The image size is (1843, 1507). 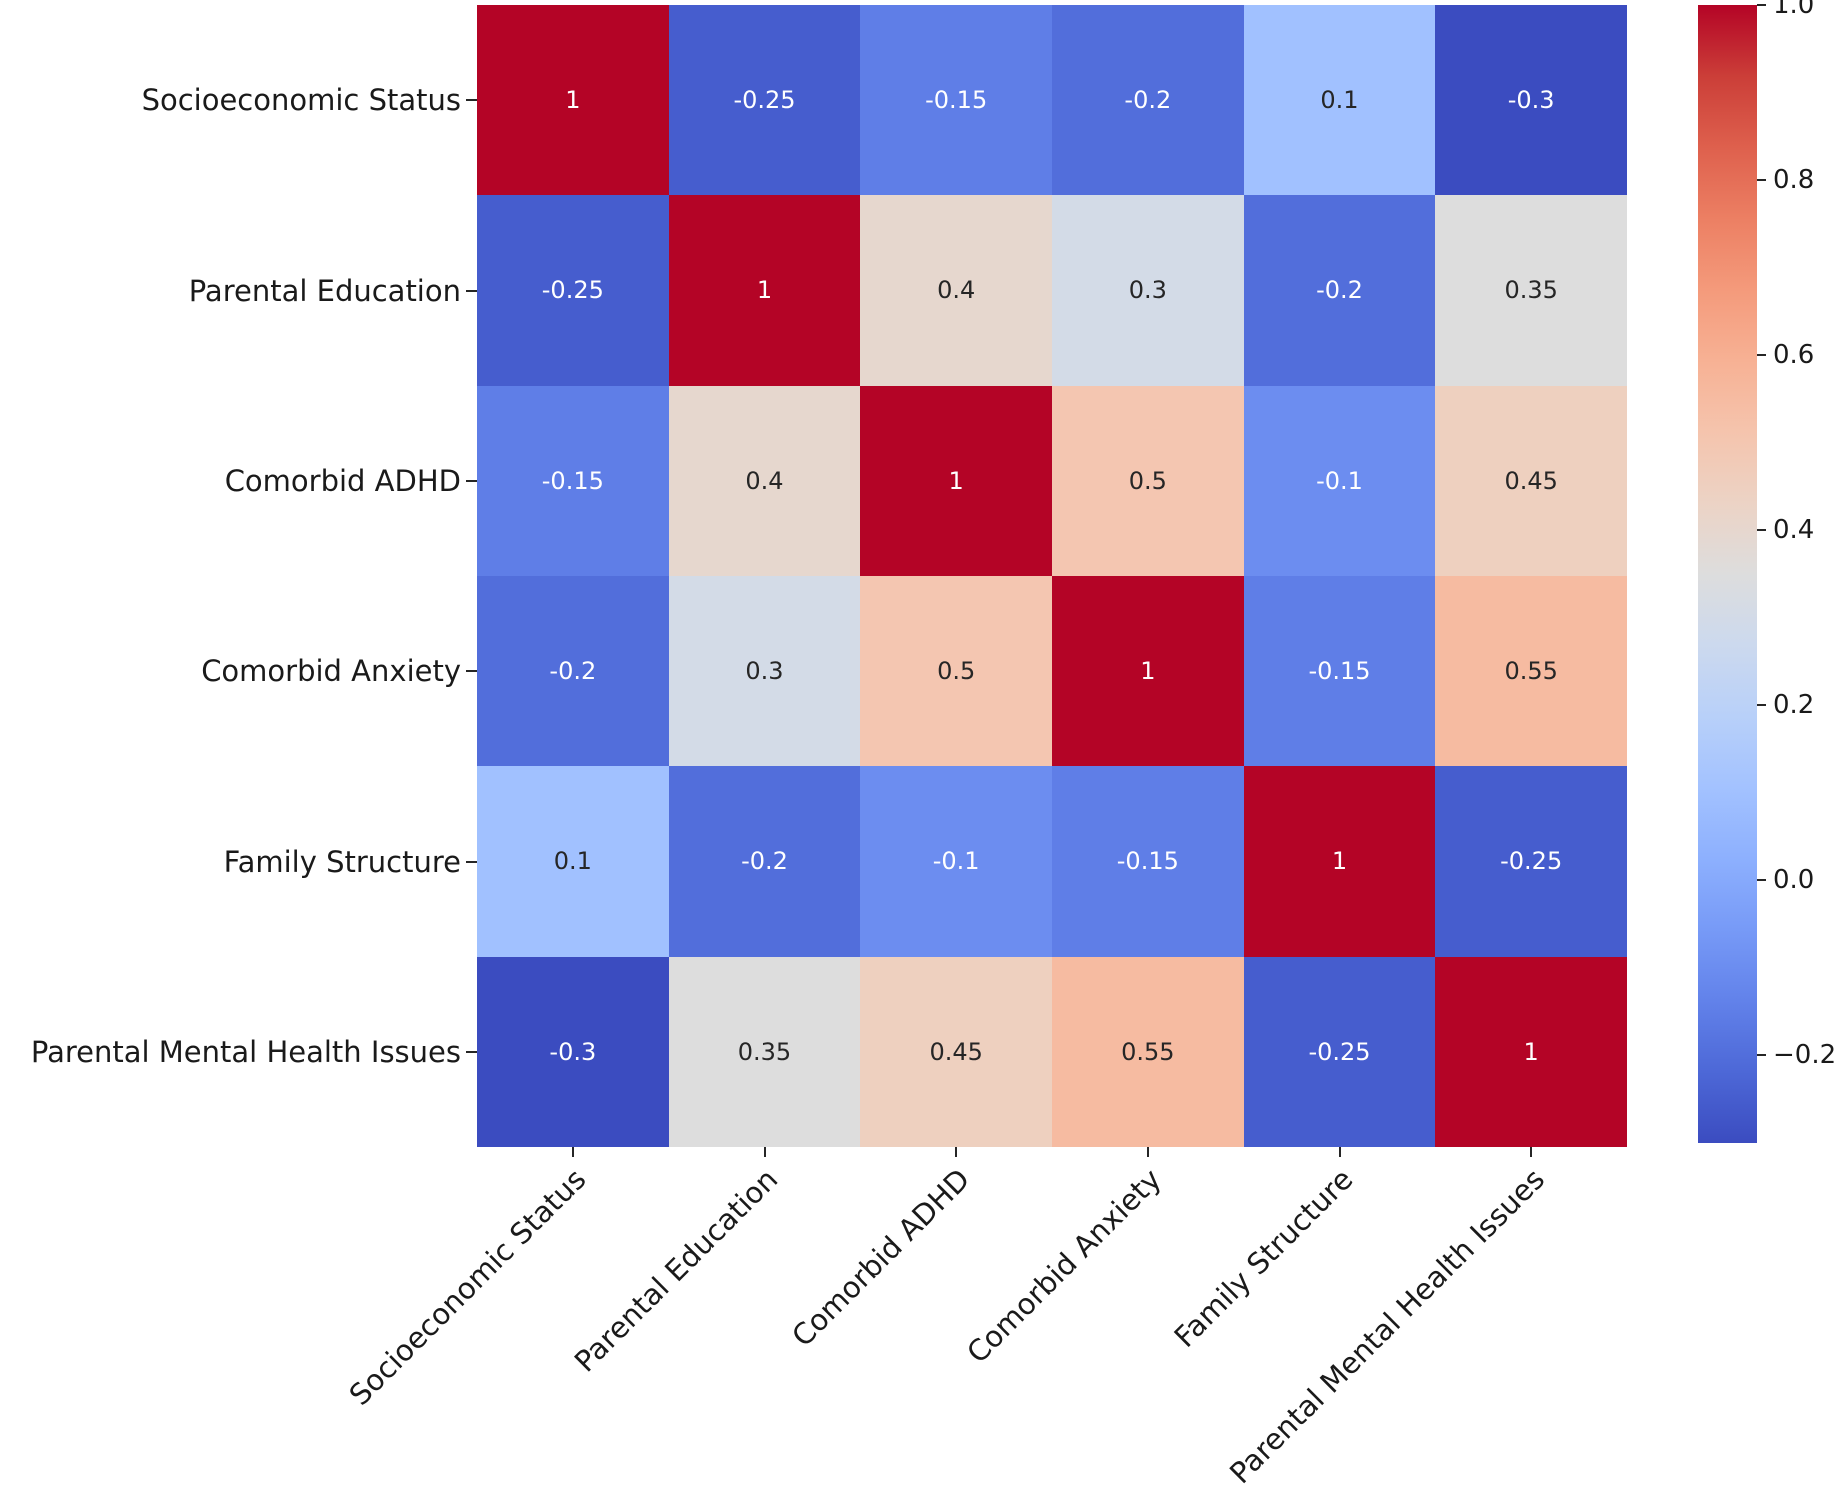 I want to click on y-axis-label: Family Structure, so click(x=342, y=861).